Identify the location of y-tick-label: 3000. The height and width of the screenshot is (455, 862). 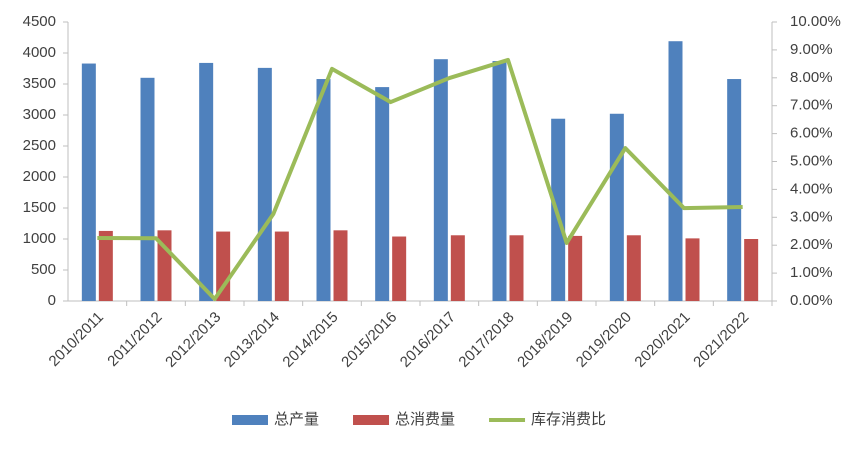
(39, 114).